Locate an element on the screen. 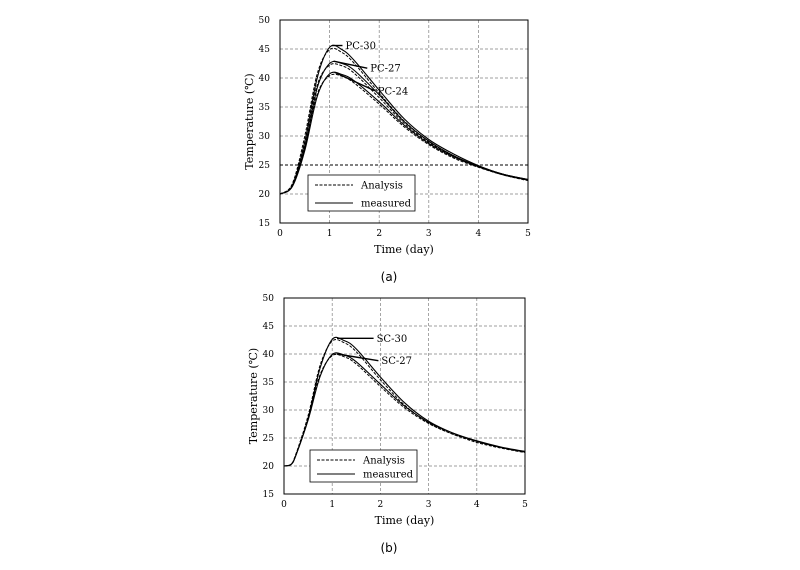  annotation-label: PC-24 is located at coordinates (393, 91).